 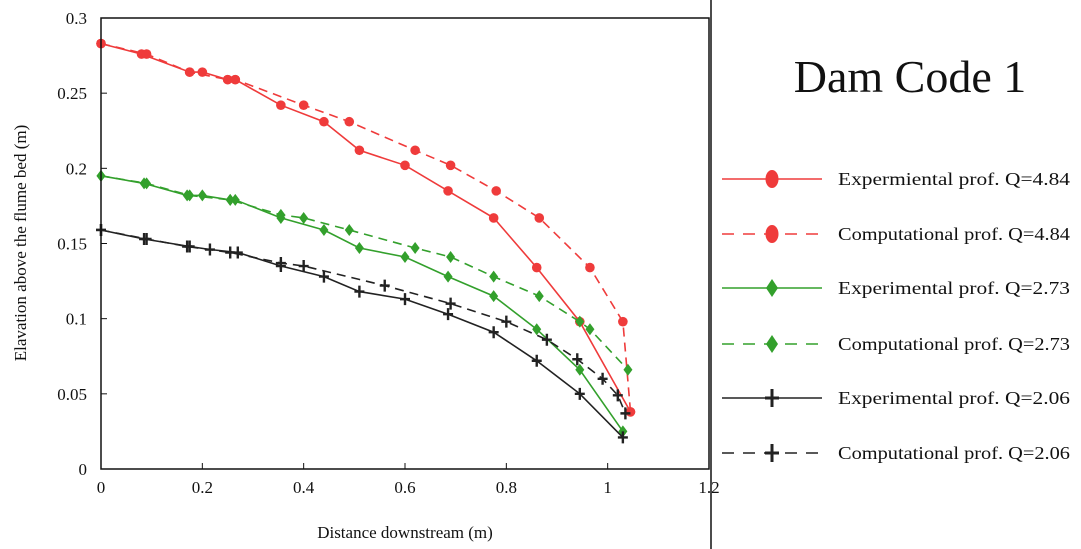 What do you see at coordinates (954, 179) in the screenshot?
I see `legend-label: Expermiental prof. Q=4.84` at bounding box center [954, 179].